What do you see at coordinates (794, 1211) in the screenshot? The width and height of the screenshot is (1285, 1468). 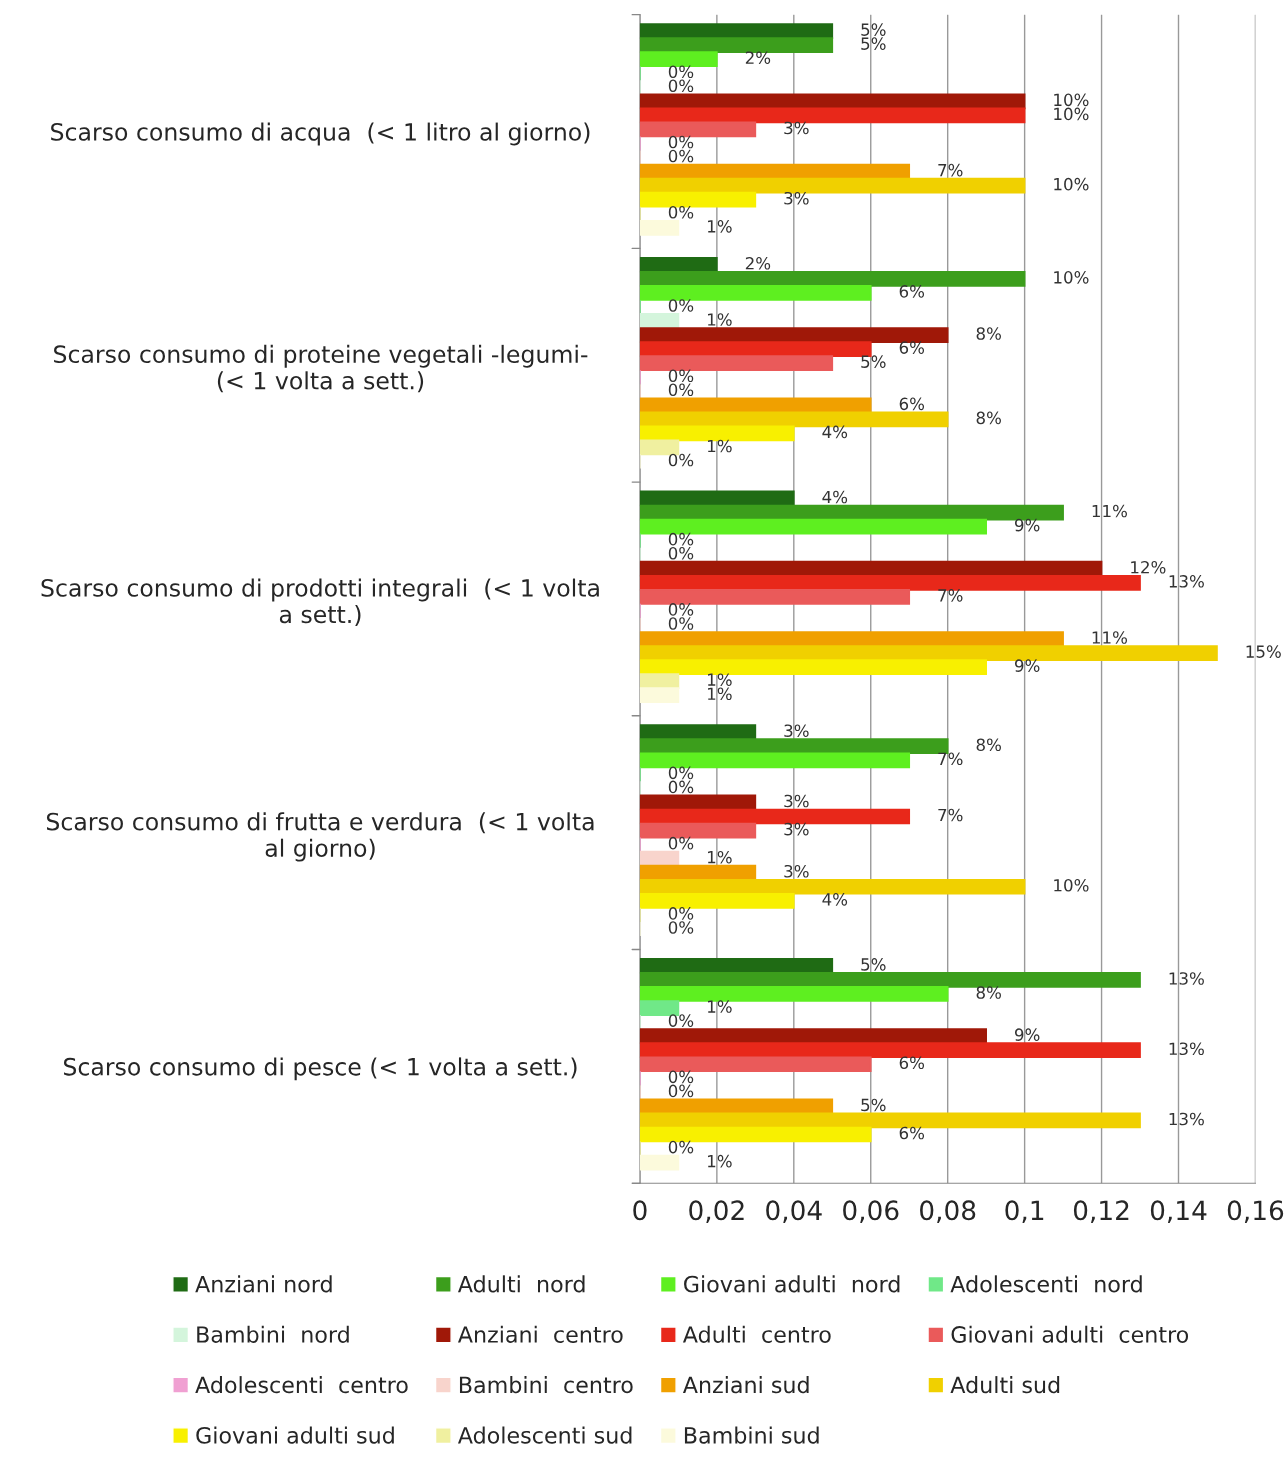 I see `x-tick-label: 0,04` at bounding box center [794, 1211].